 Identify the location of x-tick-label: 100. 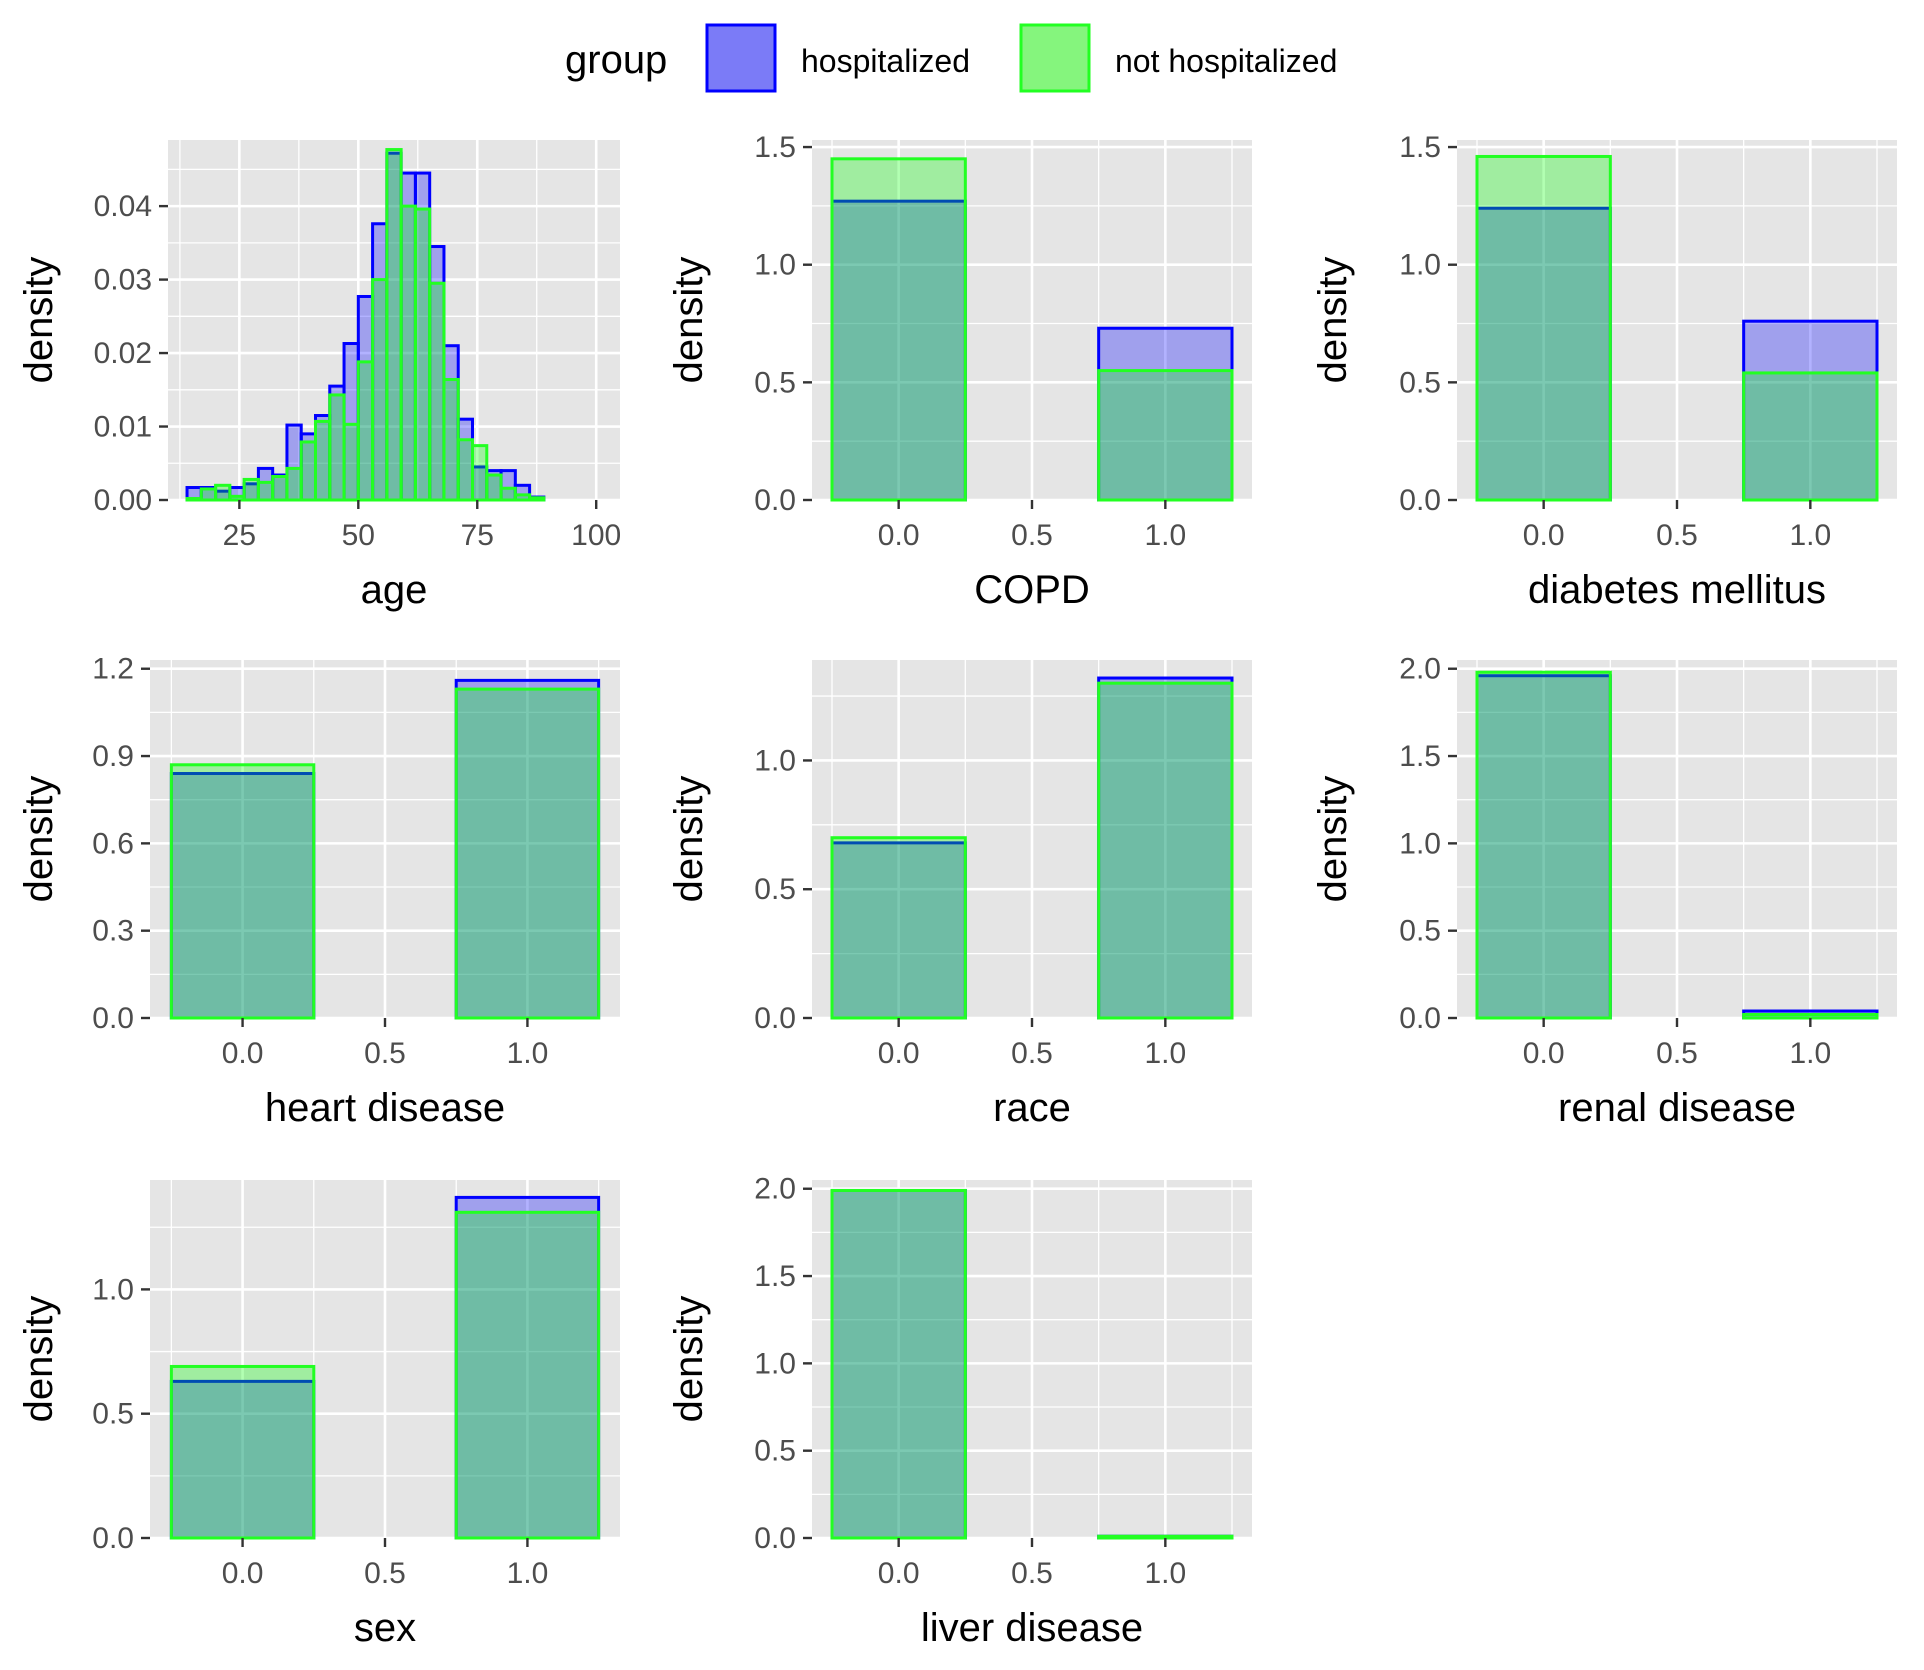
(596, 535).